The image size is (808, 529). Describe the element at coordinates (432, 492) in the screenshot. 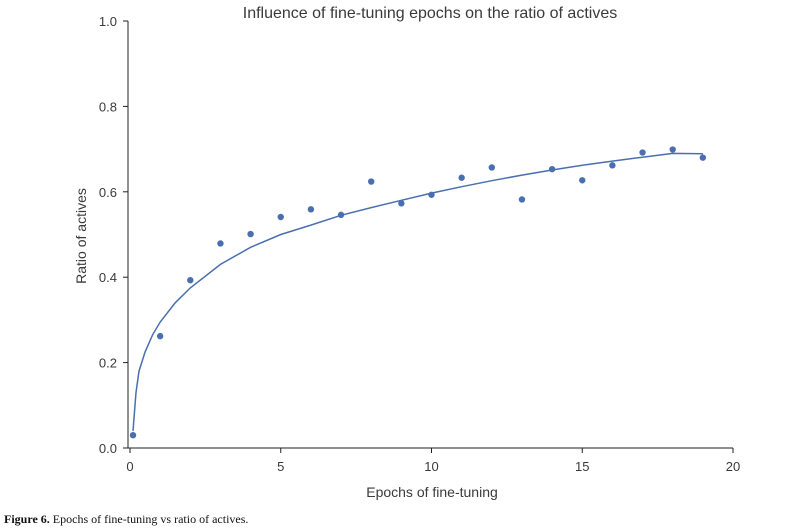

I see `x-axis-label: Epochs of fine-tuning` at that location.